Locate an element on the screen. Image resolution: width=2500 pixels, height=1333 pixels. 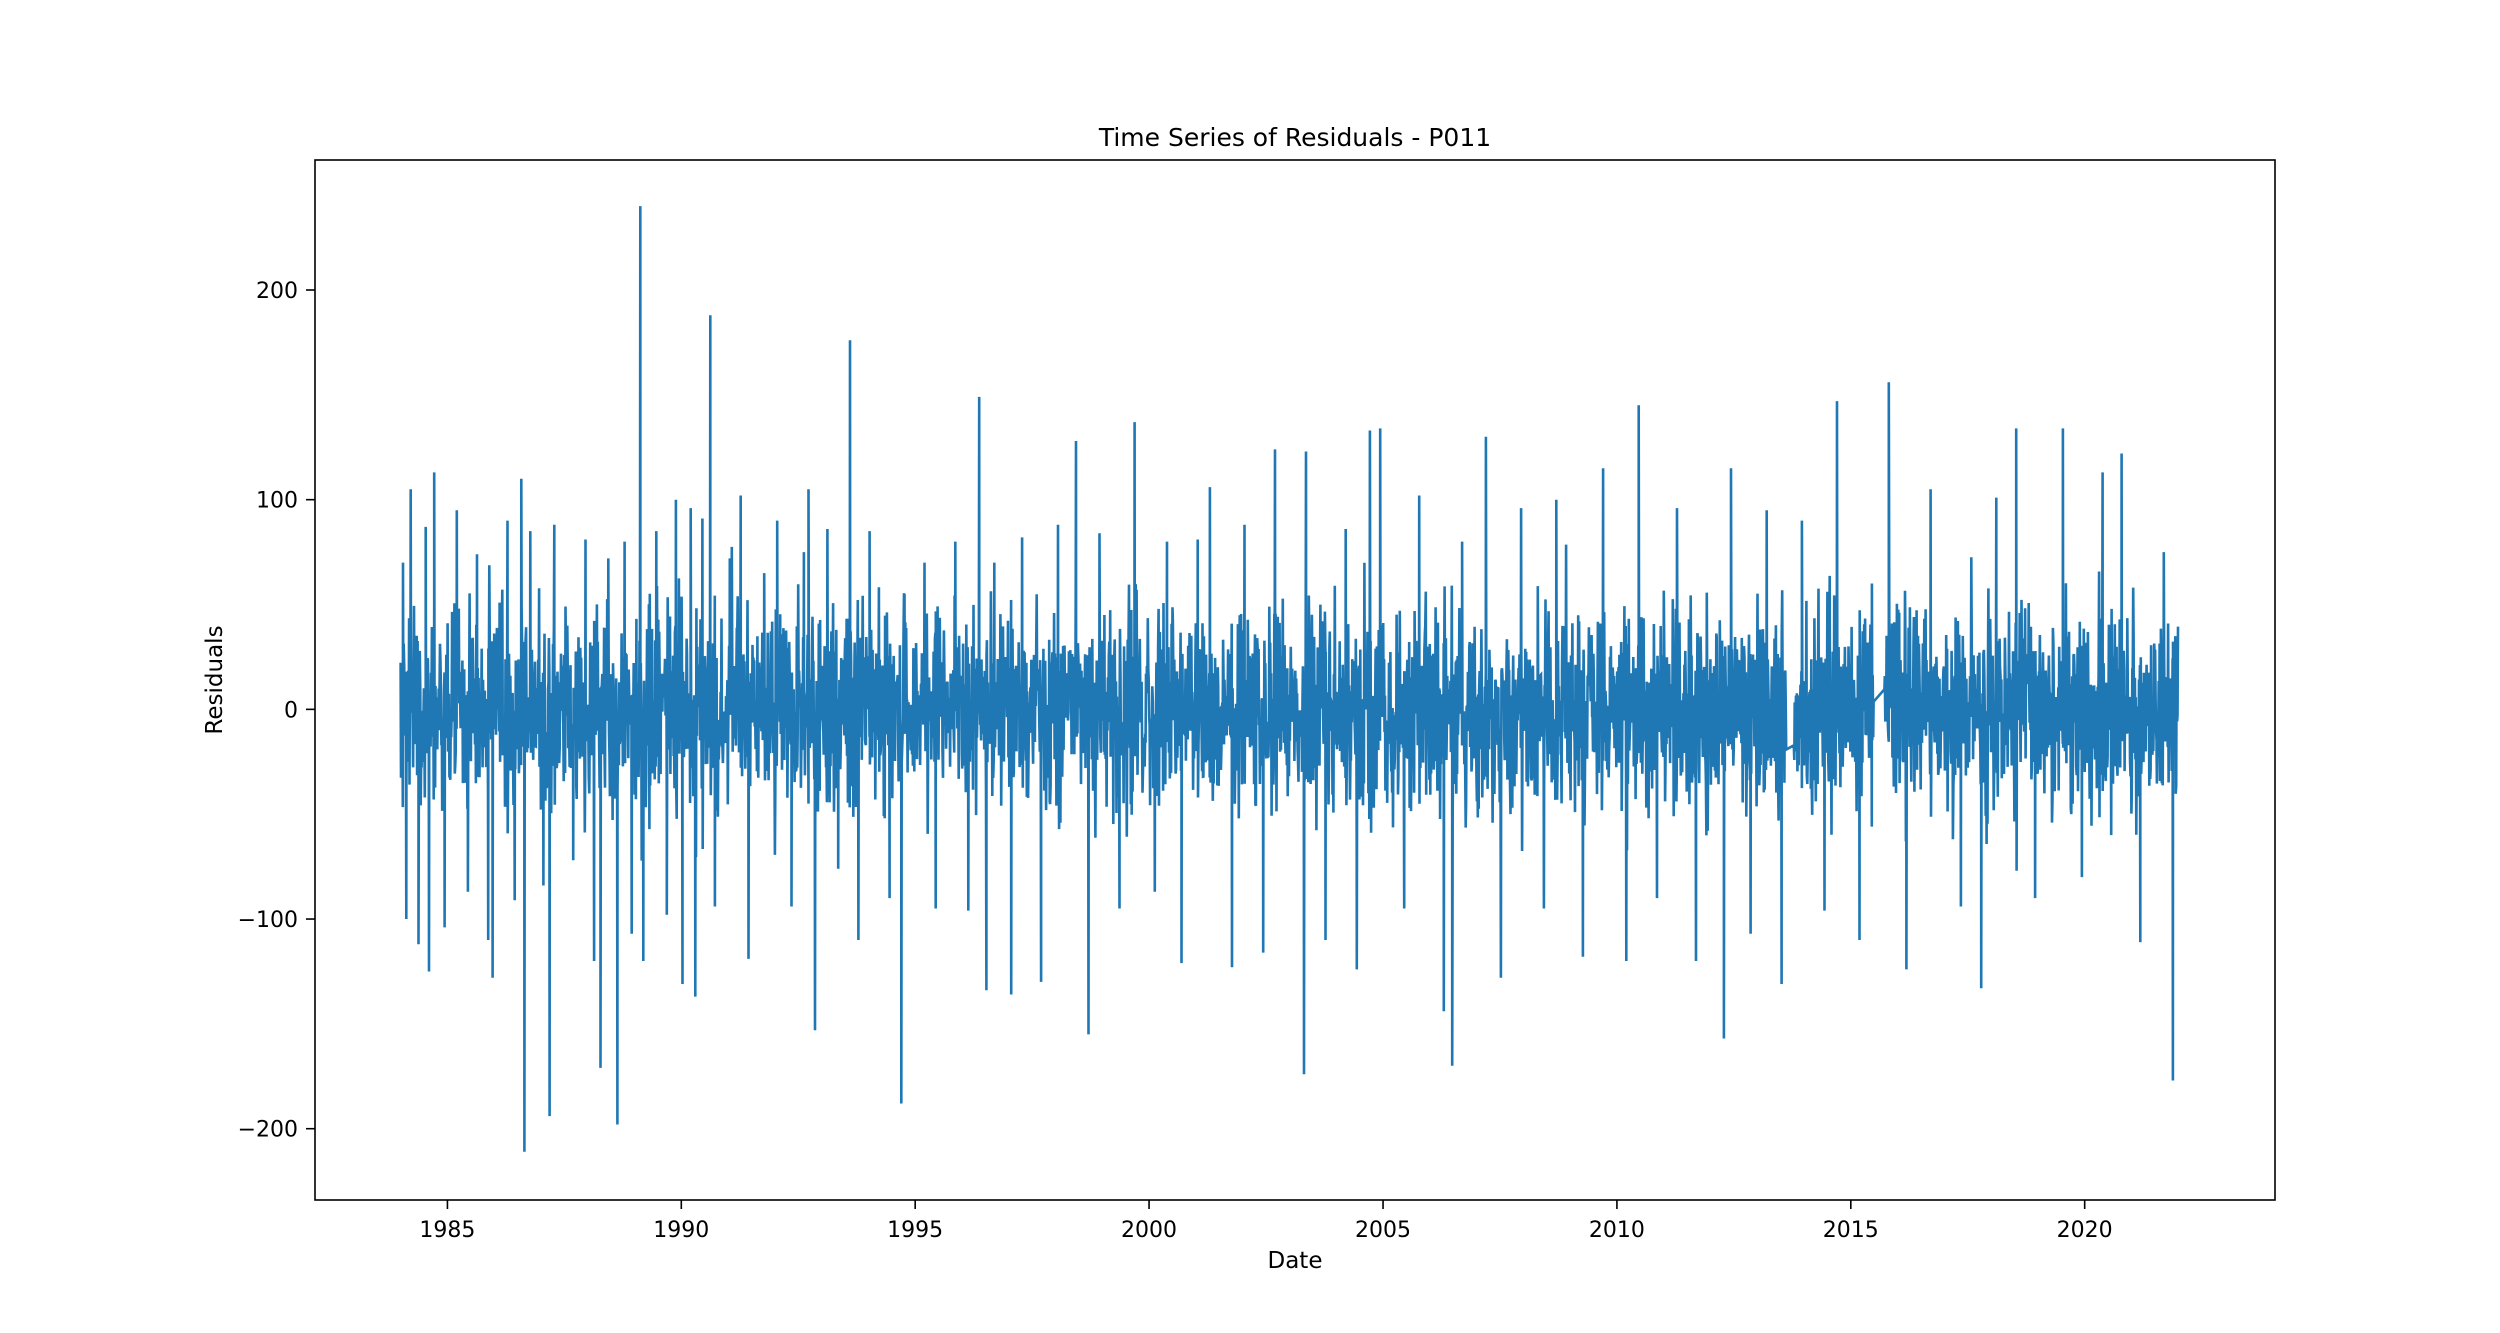
x-tick-label: 2000 is located at coordinates (1149, 1230).